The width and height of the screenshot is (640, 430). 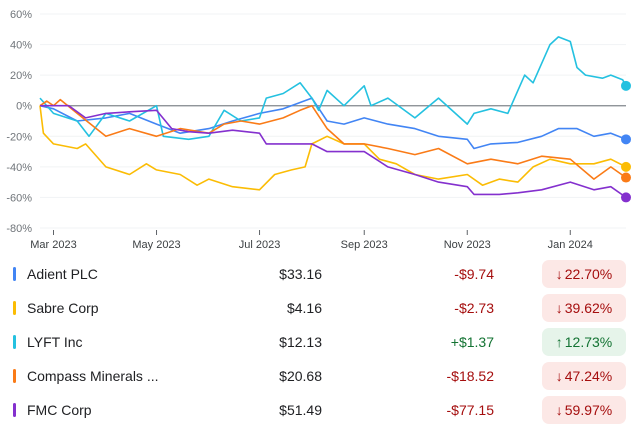 I want to click on percent-change-badge: ↓ 47.24%, so click(x=584, y=376).